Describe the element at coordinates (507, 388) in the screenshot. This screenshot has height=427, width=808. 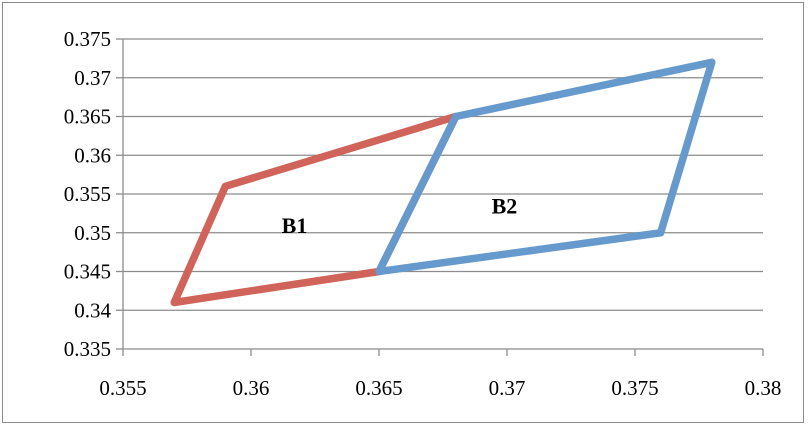
I see `x-tick-label: 0.37` at that location.